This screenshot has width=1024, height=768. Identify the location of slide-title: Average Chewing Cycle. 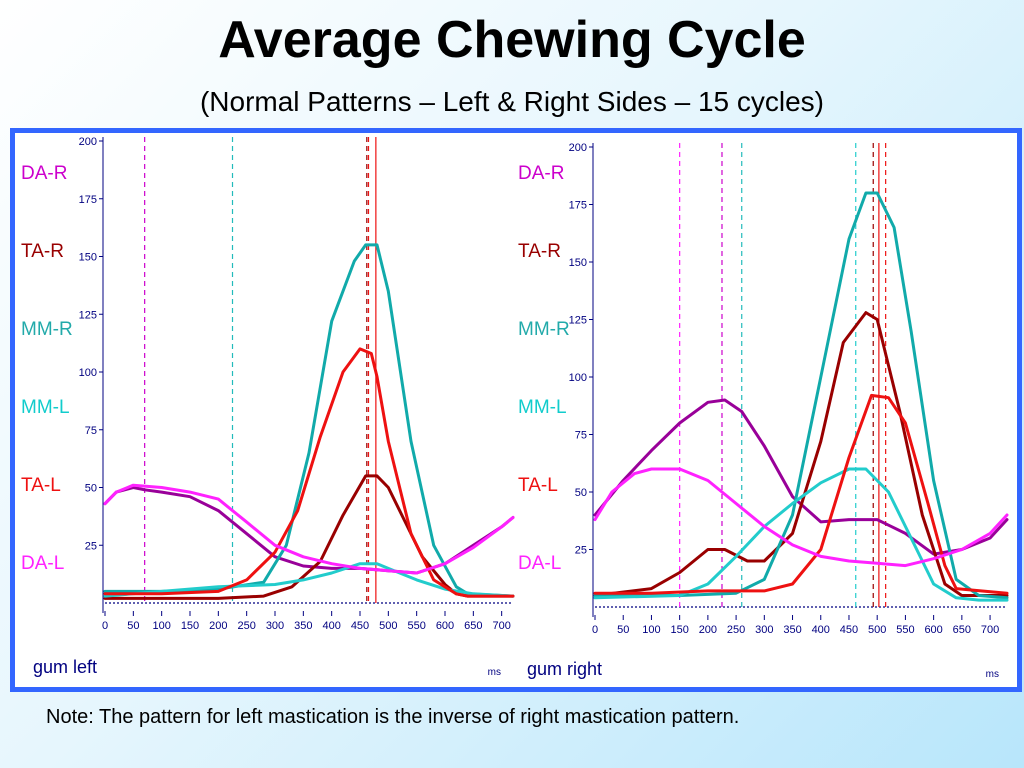
(512, 40).